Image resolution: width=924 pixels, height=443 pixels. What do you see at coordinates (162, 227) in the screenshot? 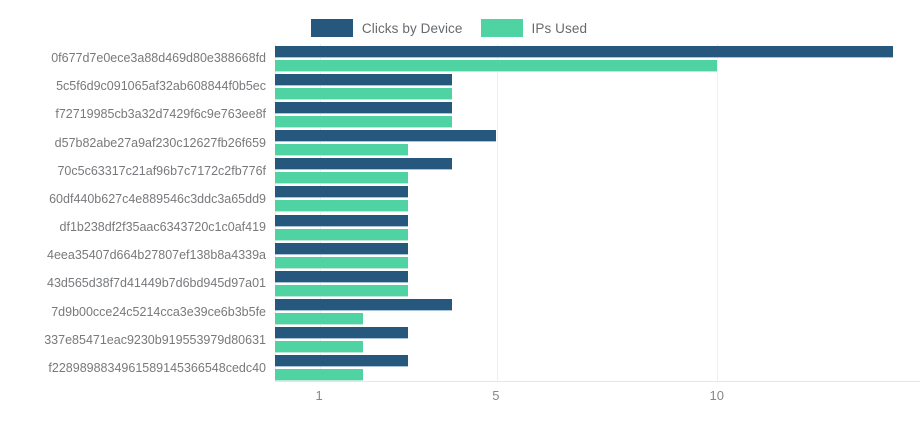
I see `category-label: df1b238df2f35aac6343720c1c0af419` at bounding box center [162, 227].